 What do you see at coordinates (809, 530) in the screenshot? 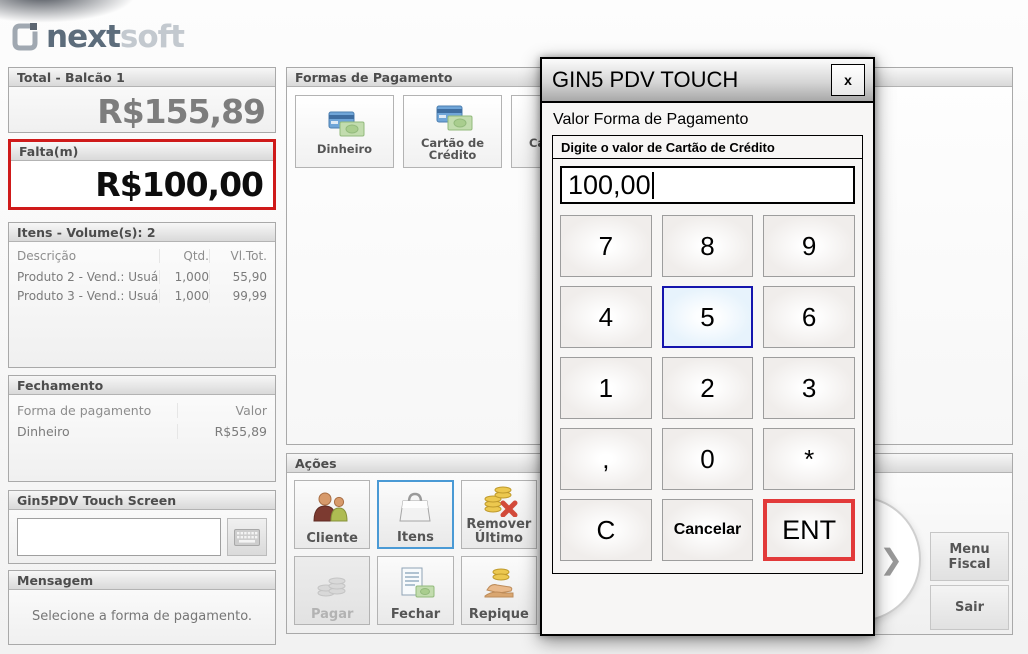
I see `enter-button: ENT` at bounding box center [809, 530].